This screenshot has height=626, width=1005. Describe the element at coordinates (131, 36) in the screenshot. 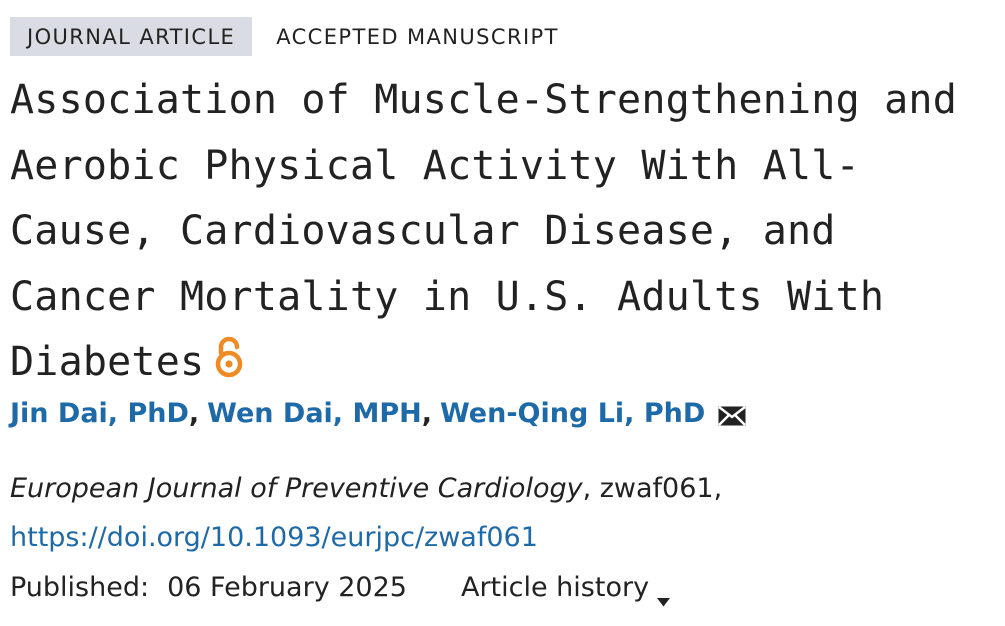

I see `journal-article-tag: JOURNAL ARTICLE` at that location.